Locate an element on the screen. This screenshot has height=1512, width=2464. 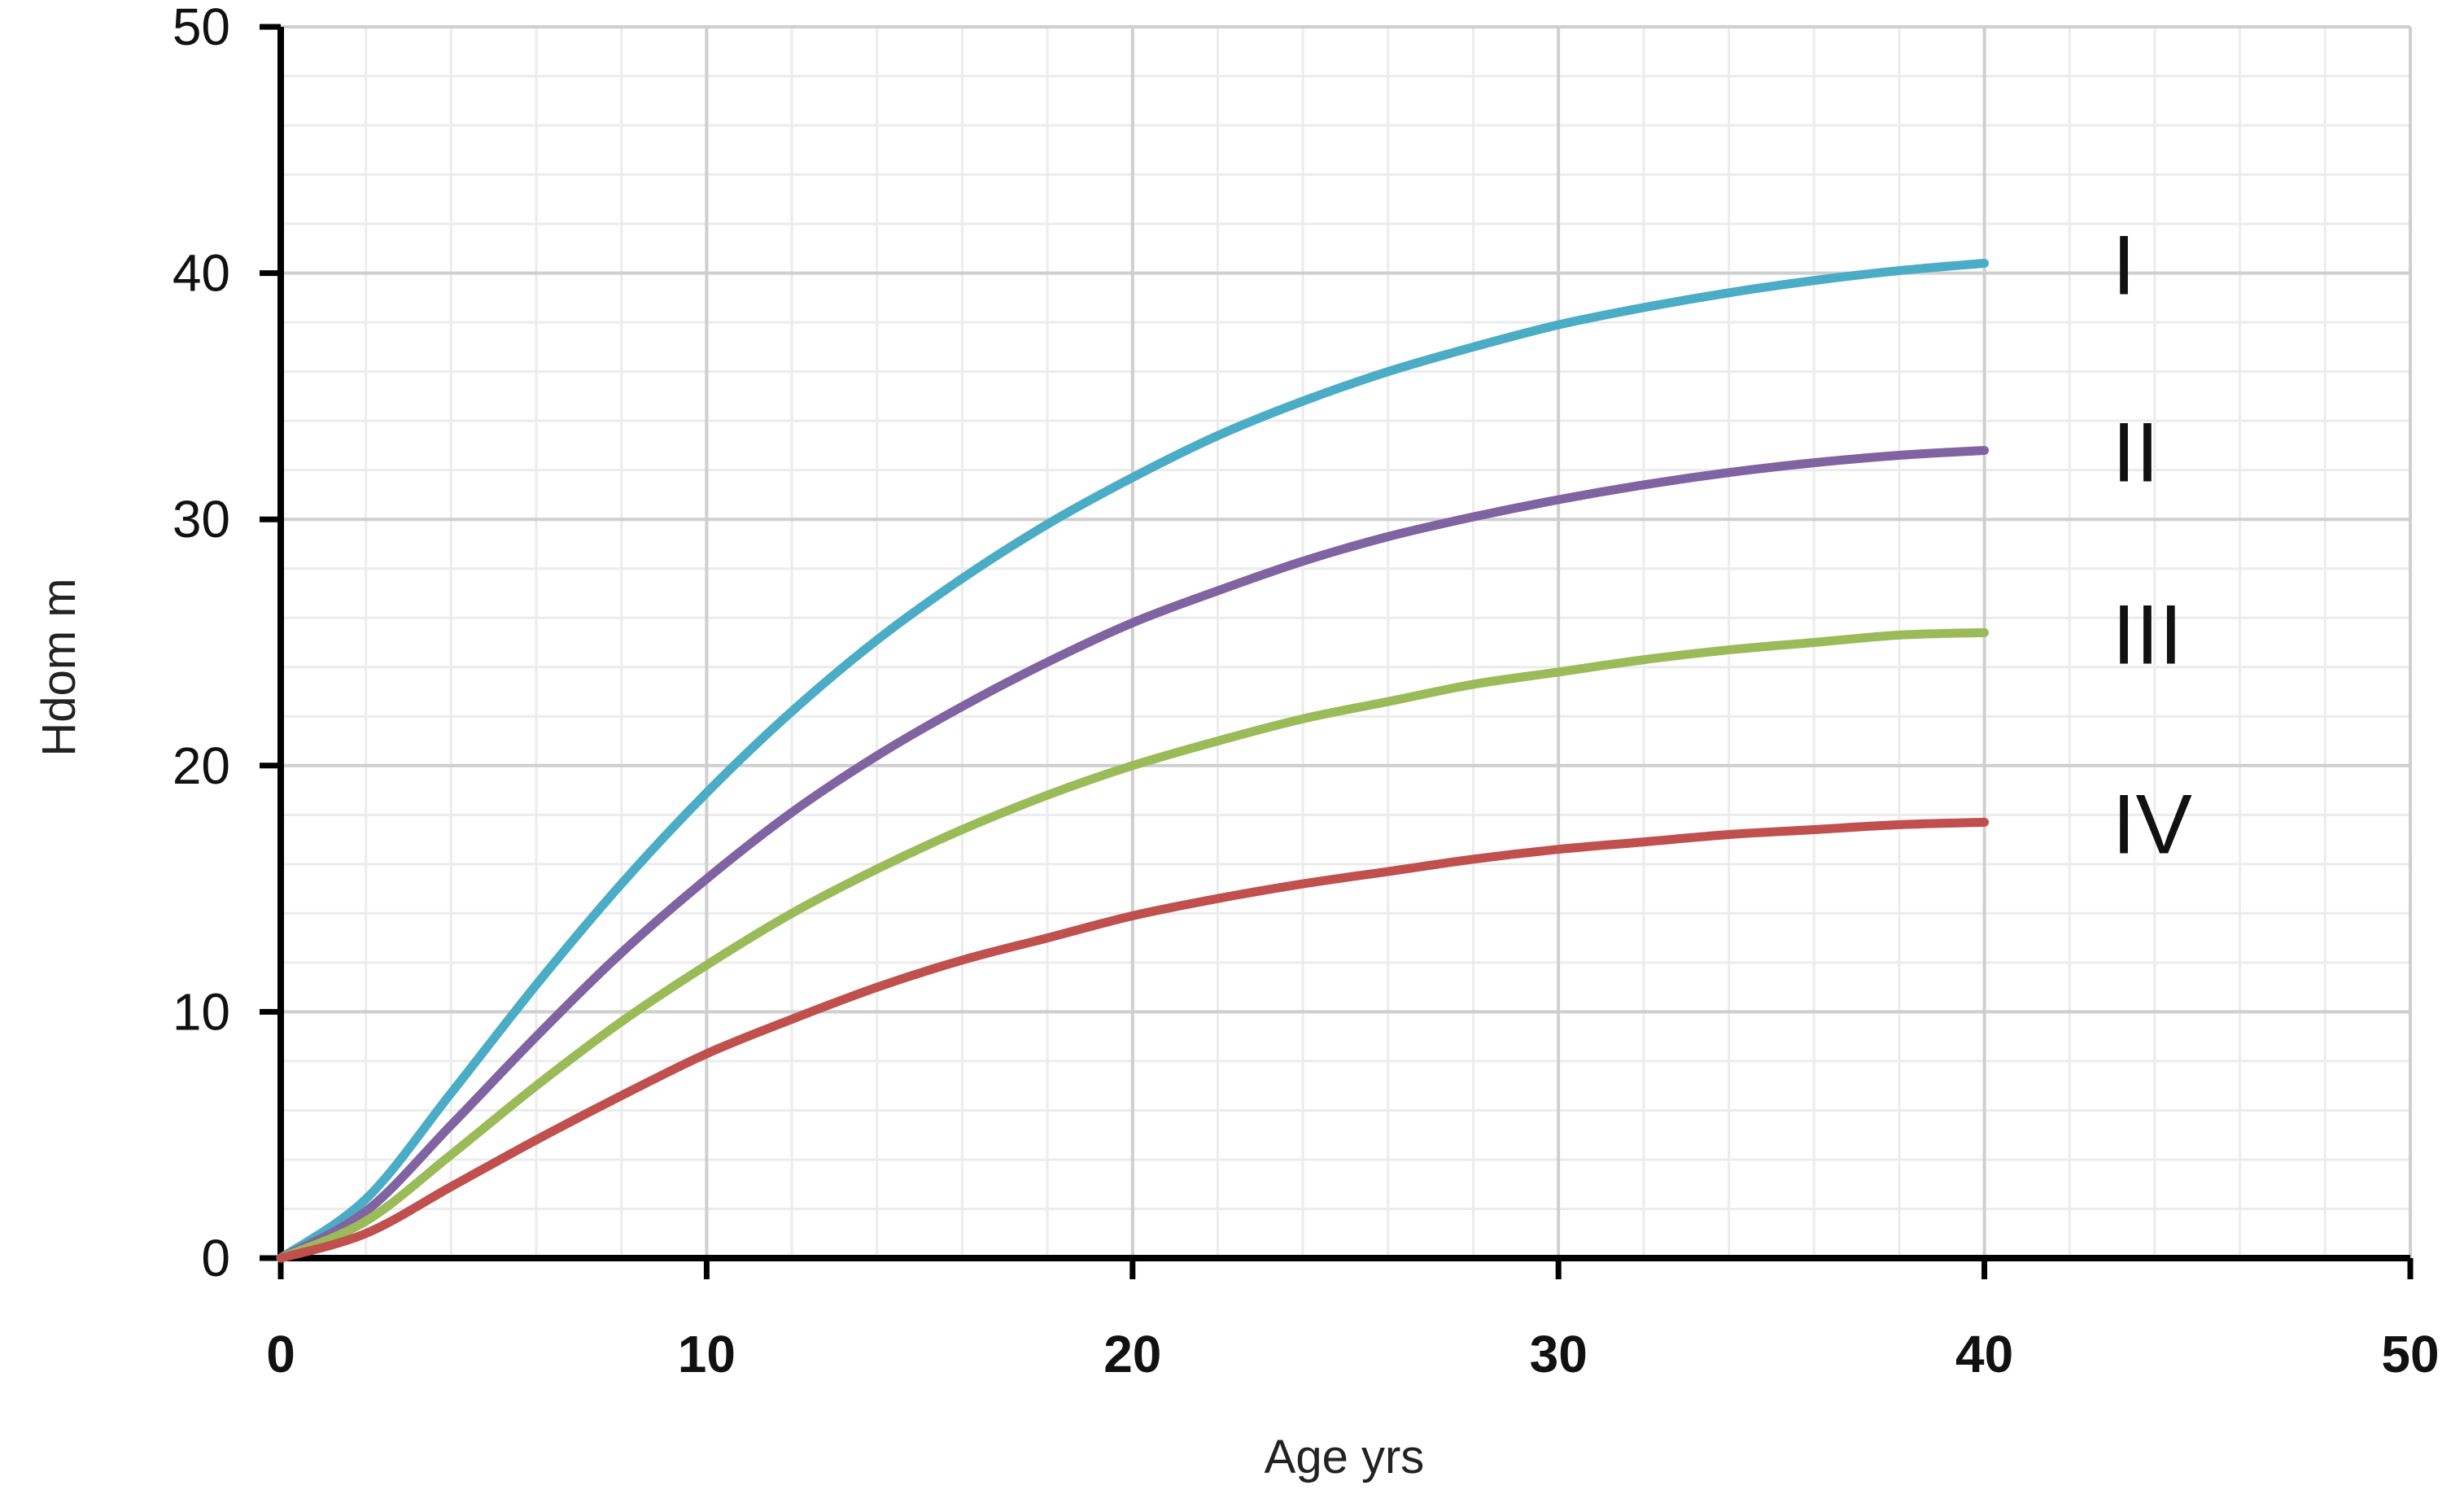
x-tick-labels: 0 10 20 30 40 50 is located at coordinates (1352, 1354).